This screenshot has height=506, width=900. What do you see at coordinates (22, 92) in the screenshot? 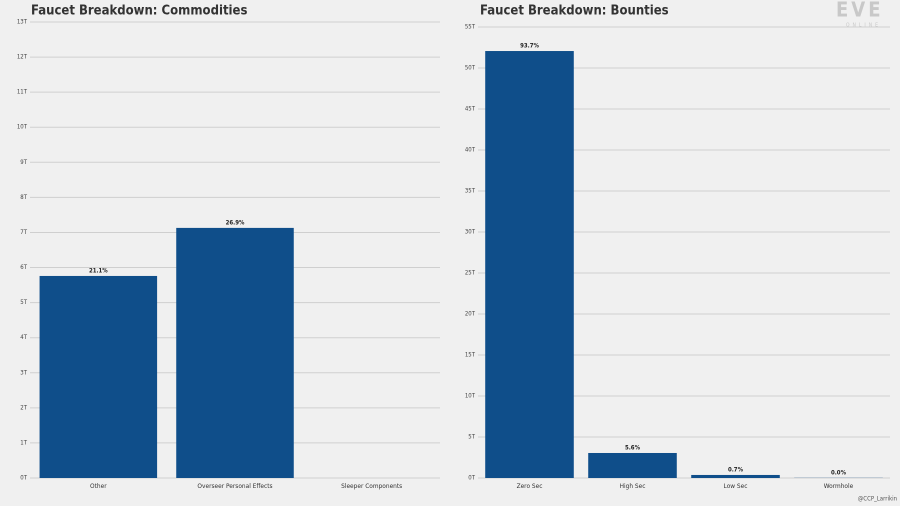
I see `y-tick-label: 11T` at bounding box center [22, 92].